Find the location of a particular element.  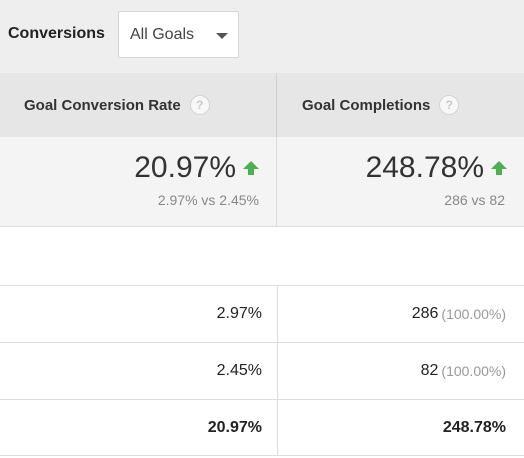

summary-comparison: 2.97% vs 2.45% is located at coordinates (208, 200).